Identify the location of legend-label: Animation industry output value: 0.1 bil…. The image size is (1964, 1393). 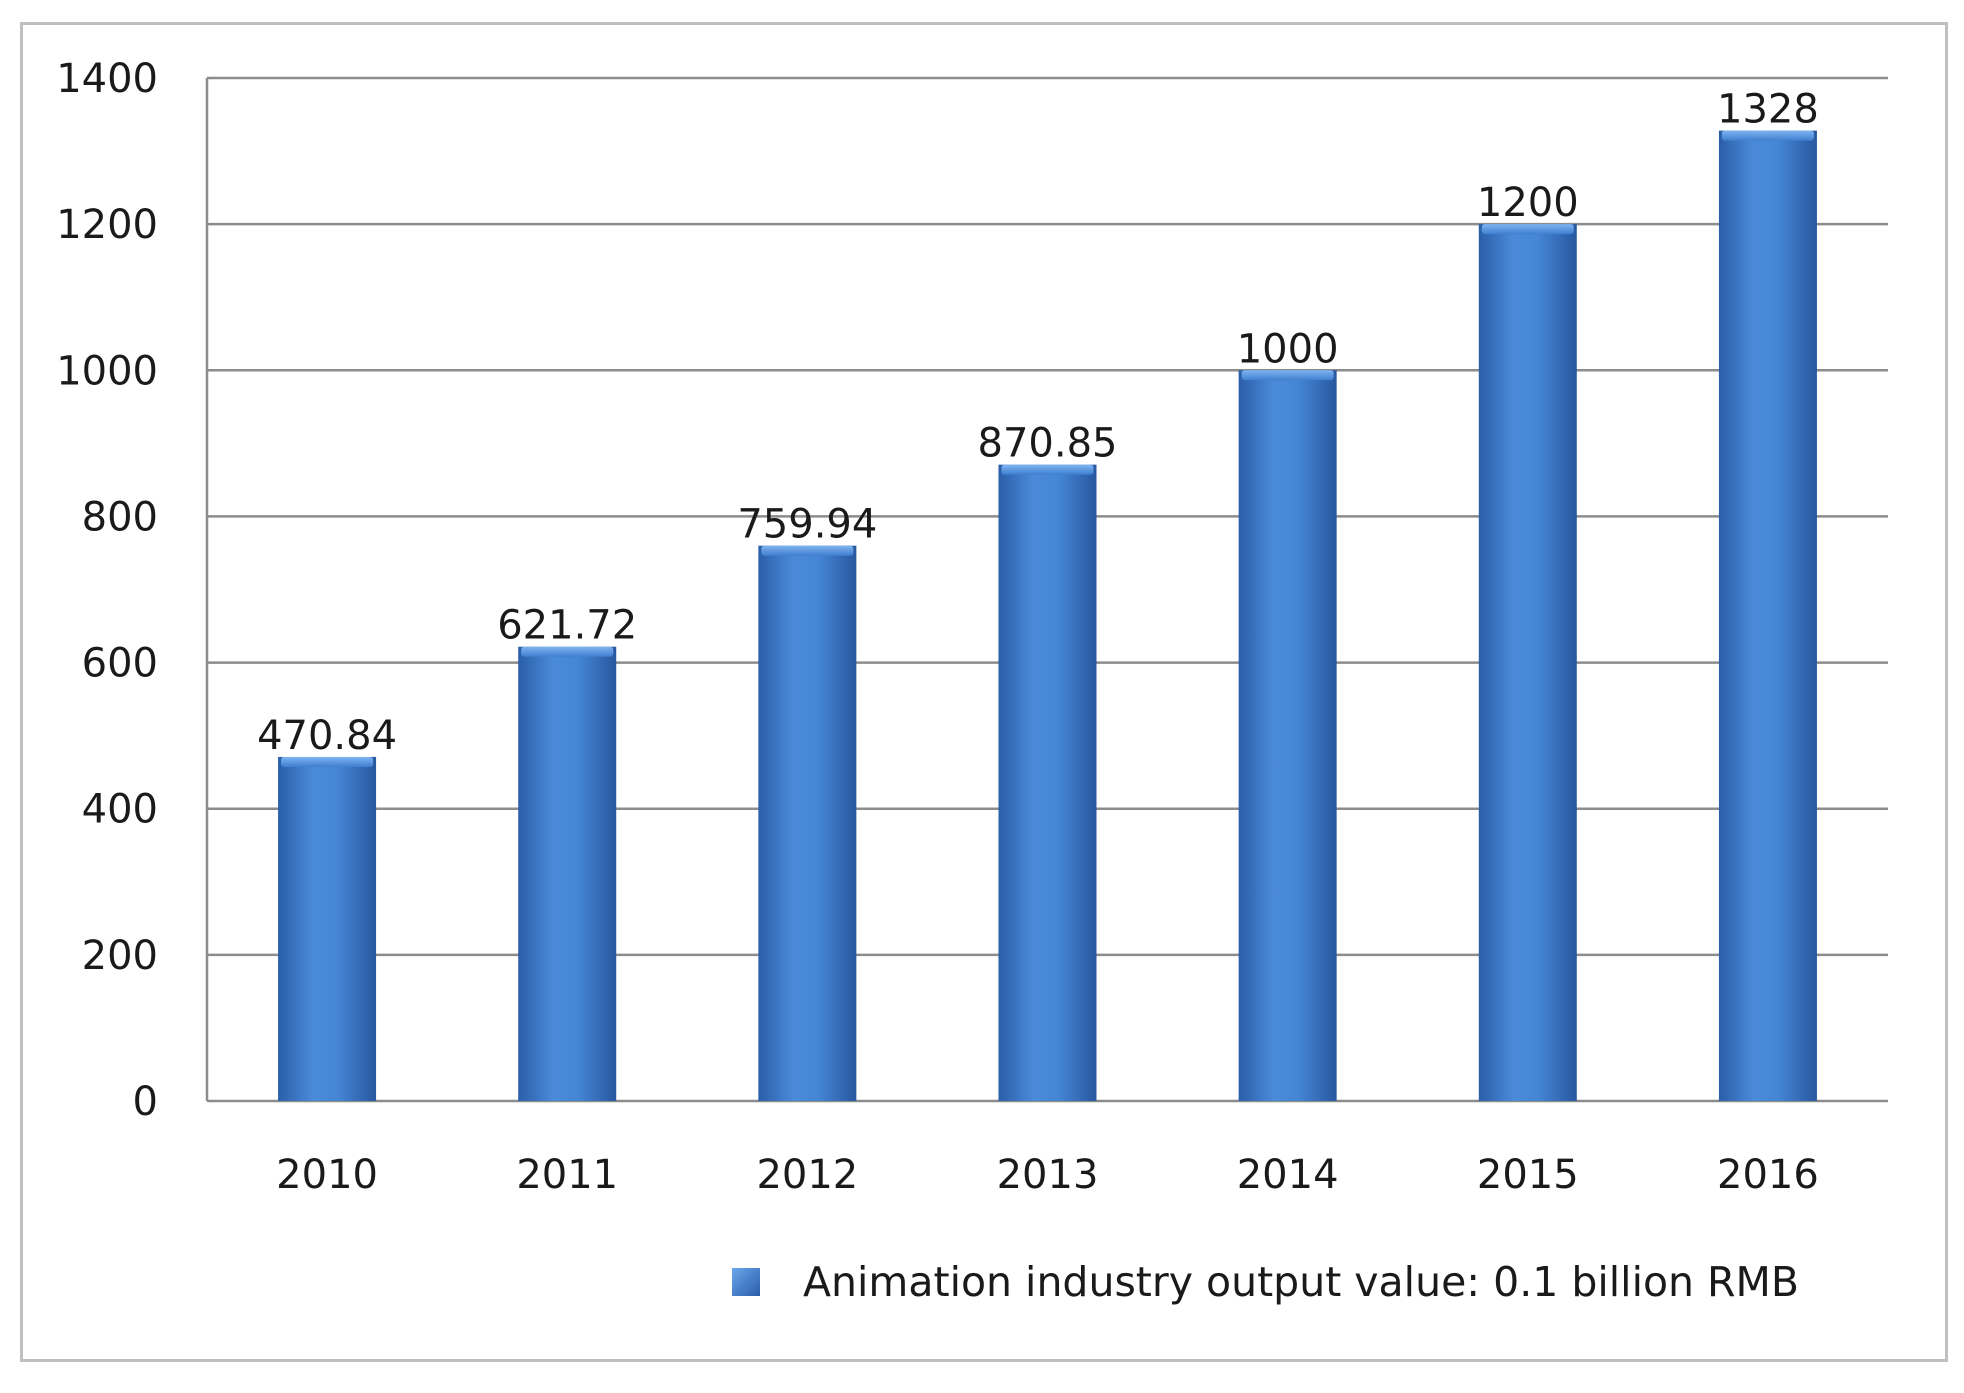
(1301, 1282).